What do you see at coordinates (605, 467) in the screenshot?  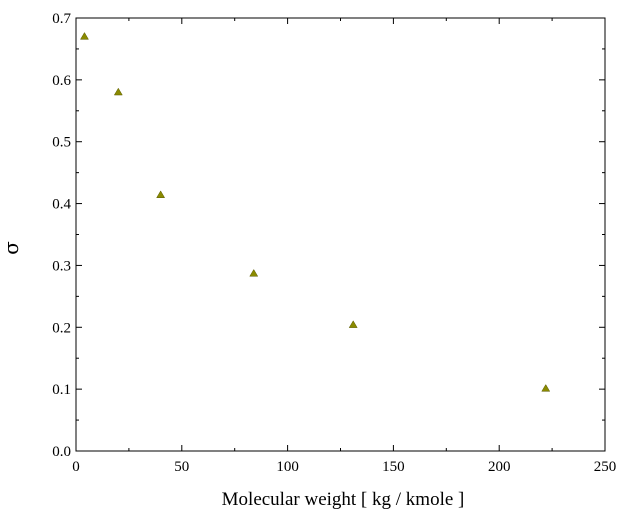 I see `x-tick-label: 250` at bounding box center [605, 467].